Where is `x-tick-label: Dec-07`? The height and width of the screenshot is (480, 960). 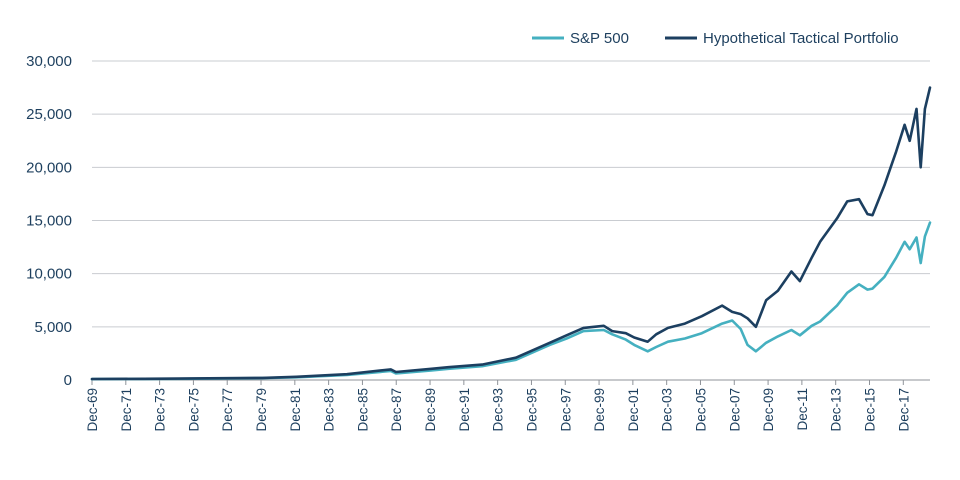
x-tick-label: Dec-07 is located at coordinates (734, 410).